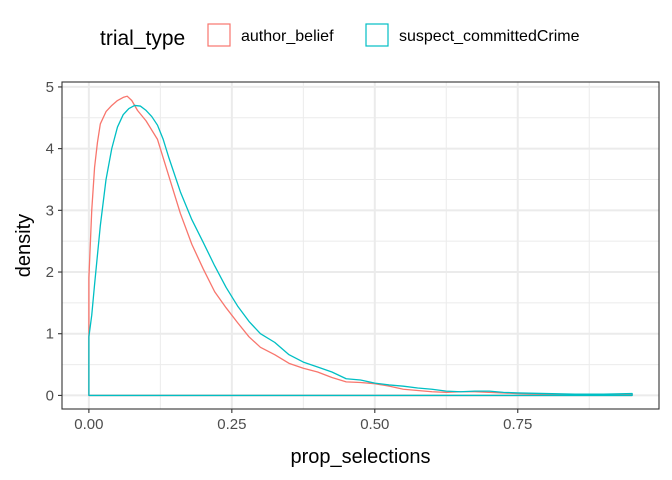 Image resolution: width=672 pixels, height=480 pixels. I want to click on x-axis: 0.00 0.25 0.50 0.75, so click(303, 421).